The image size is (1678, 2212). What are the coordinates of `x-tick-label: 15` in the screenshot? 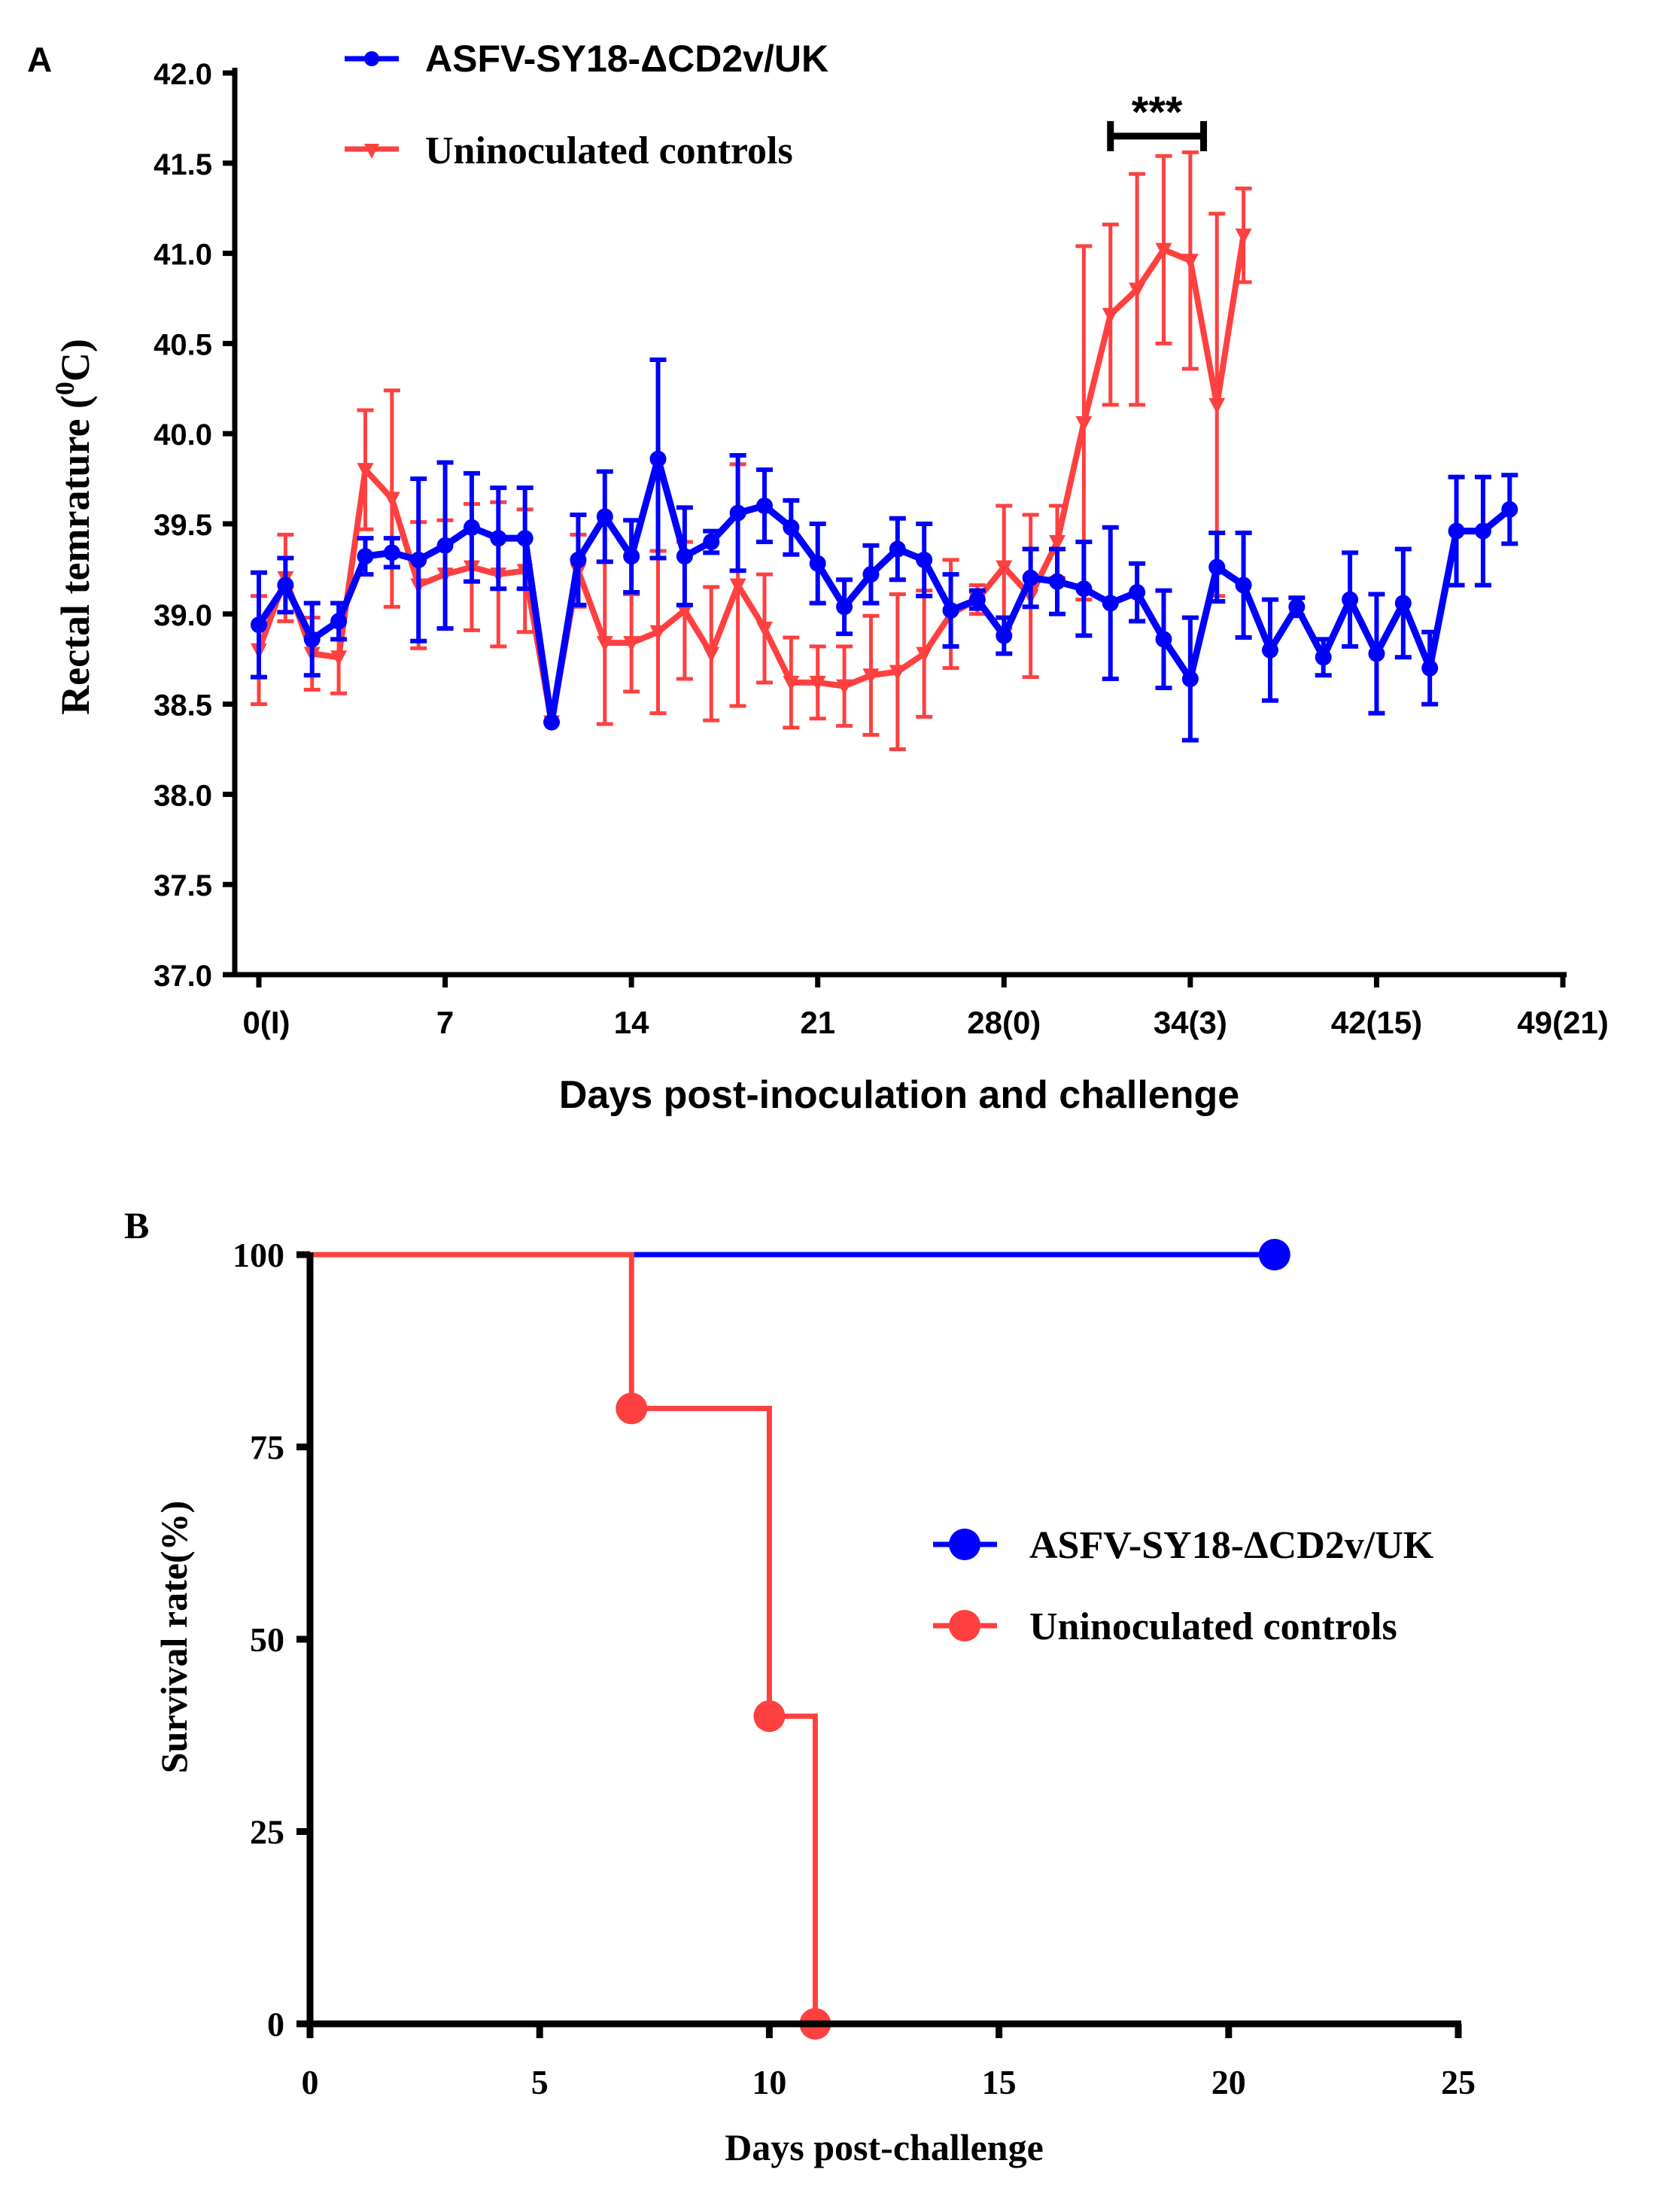 It's located at (999, 2082).